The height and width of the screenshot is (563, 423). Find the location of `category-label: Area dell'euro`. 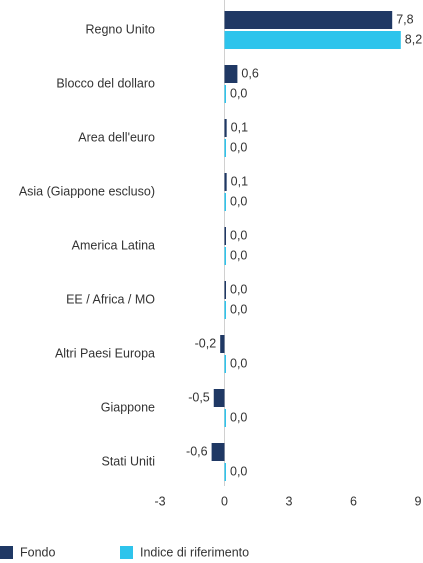

category-label: Area dell'euro is located at coordinates (116, 137).